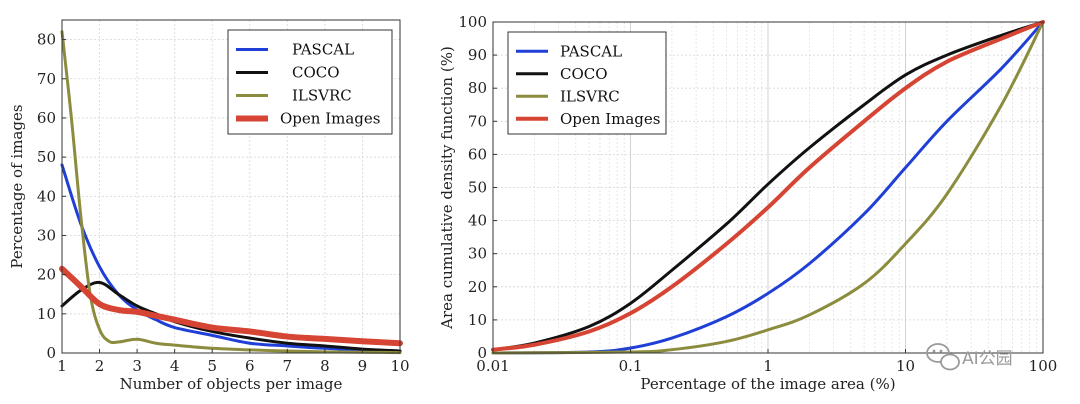 This screenshot has width=1080, height=404. I want to click on x-tick-label: 6, so click(250, 366).